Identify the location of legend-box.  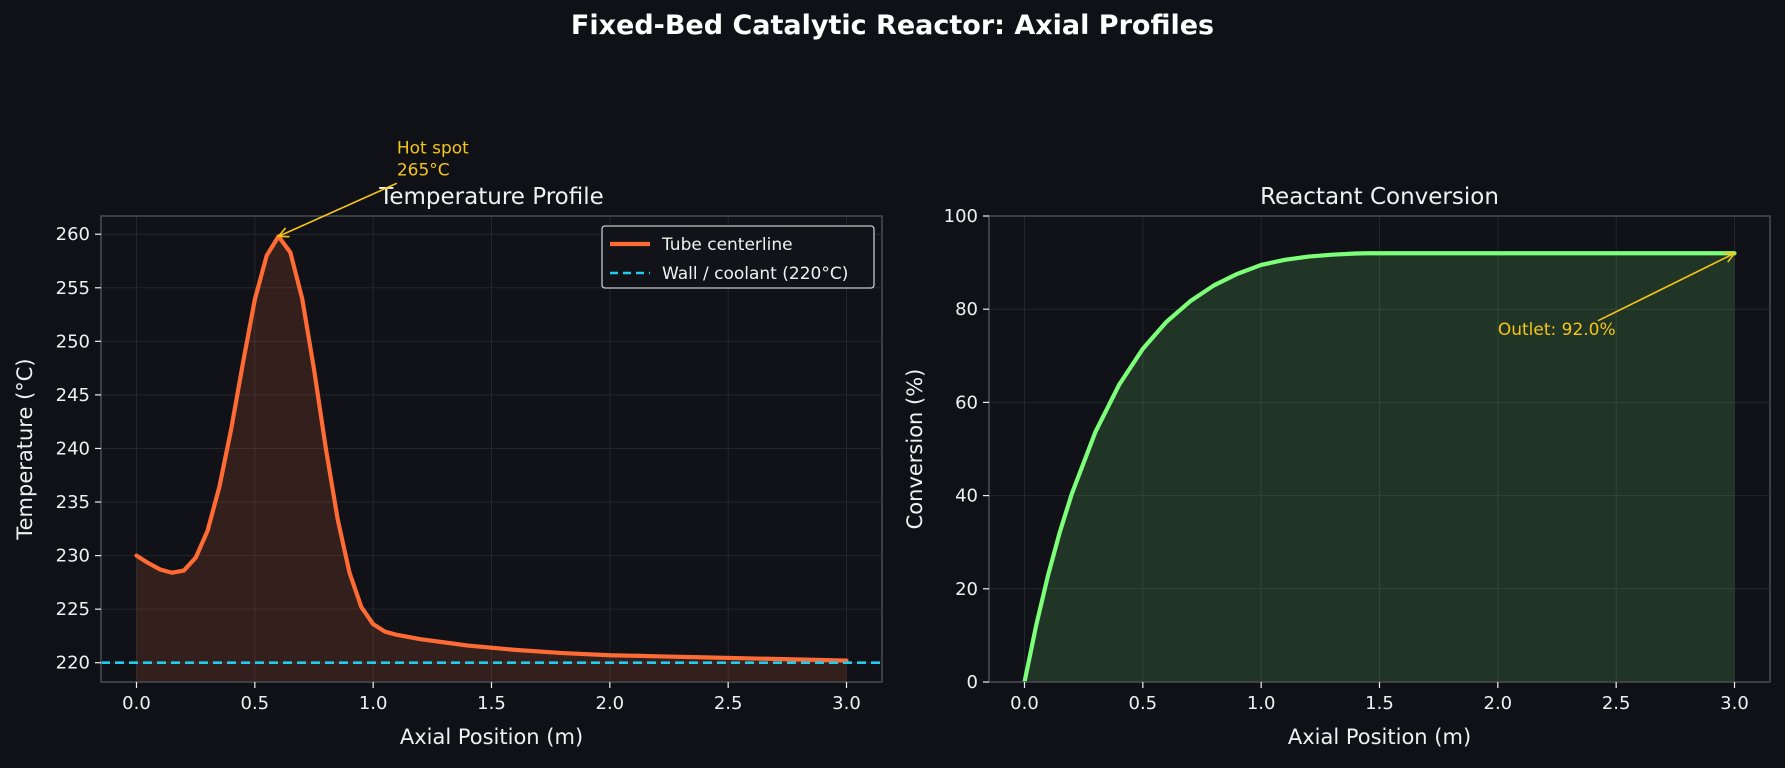
(738, 257).